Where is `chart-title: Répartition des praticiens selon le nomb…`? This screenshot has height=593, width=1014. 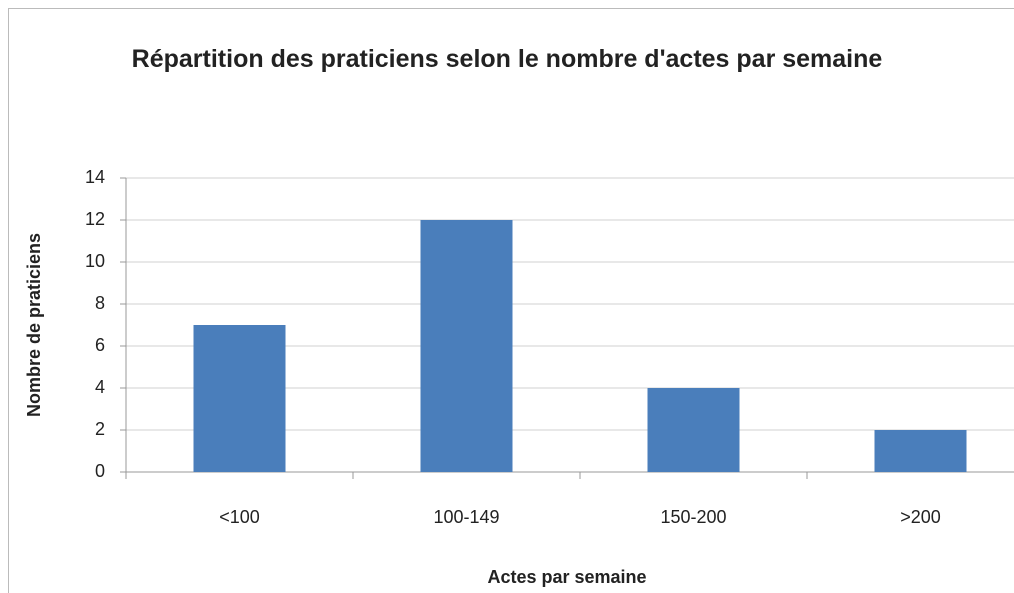
chart-title: Répartition des praticiens selon le nomb… is located at coordinates (507, 59).